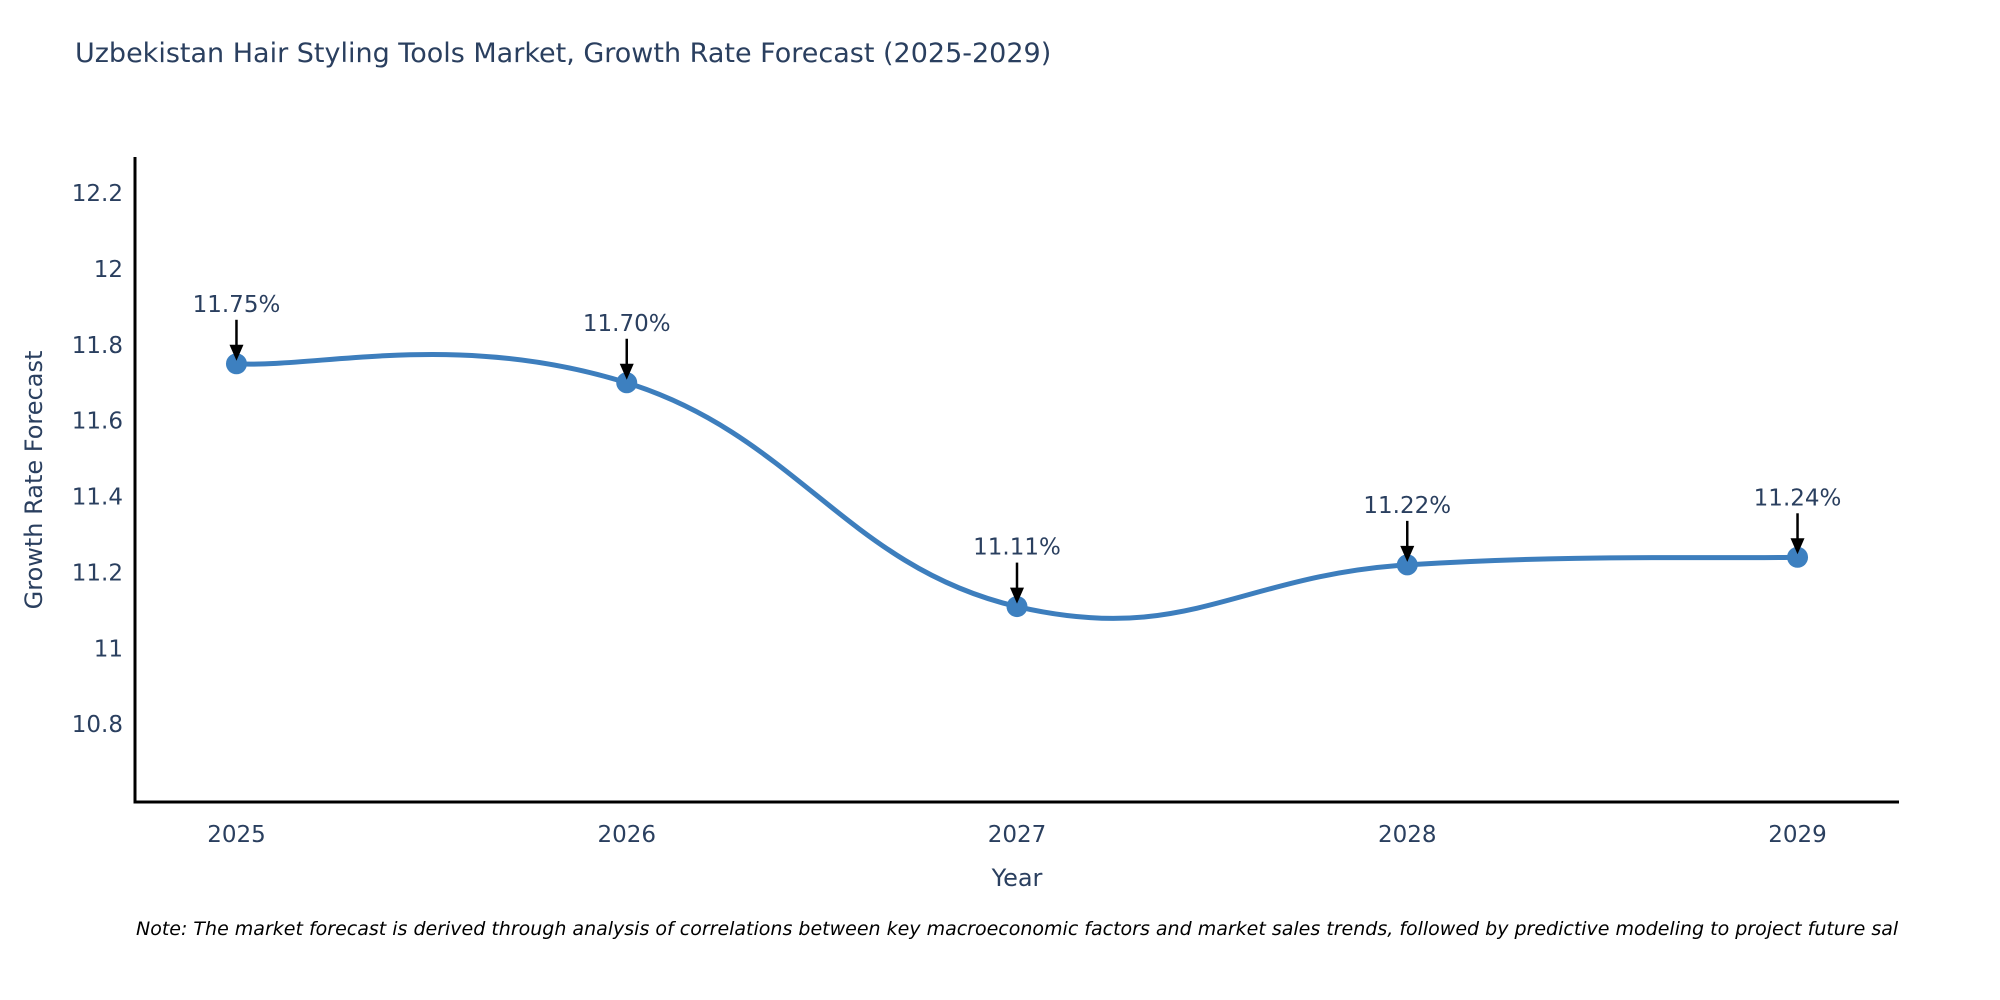 This screenshot has height=1000, width=2000. What do you see at coordinates (1017, 548) in the screenshot?
I see `point-value-label: 11.11%` at bounding box center [1017, 548].